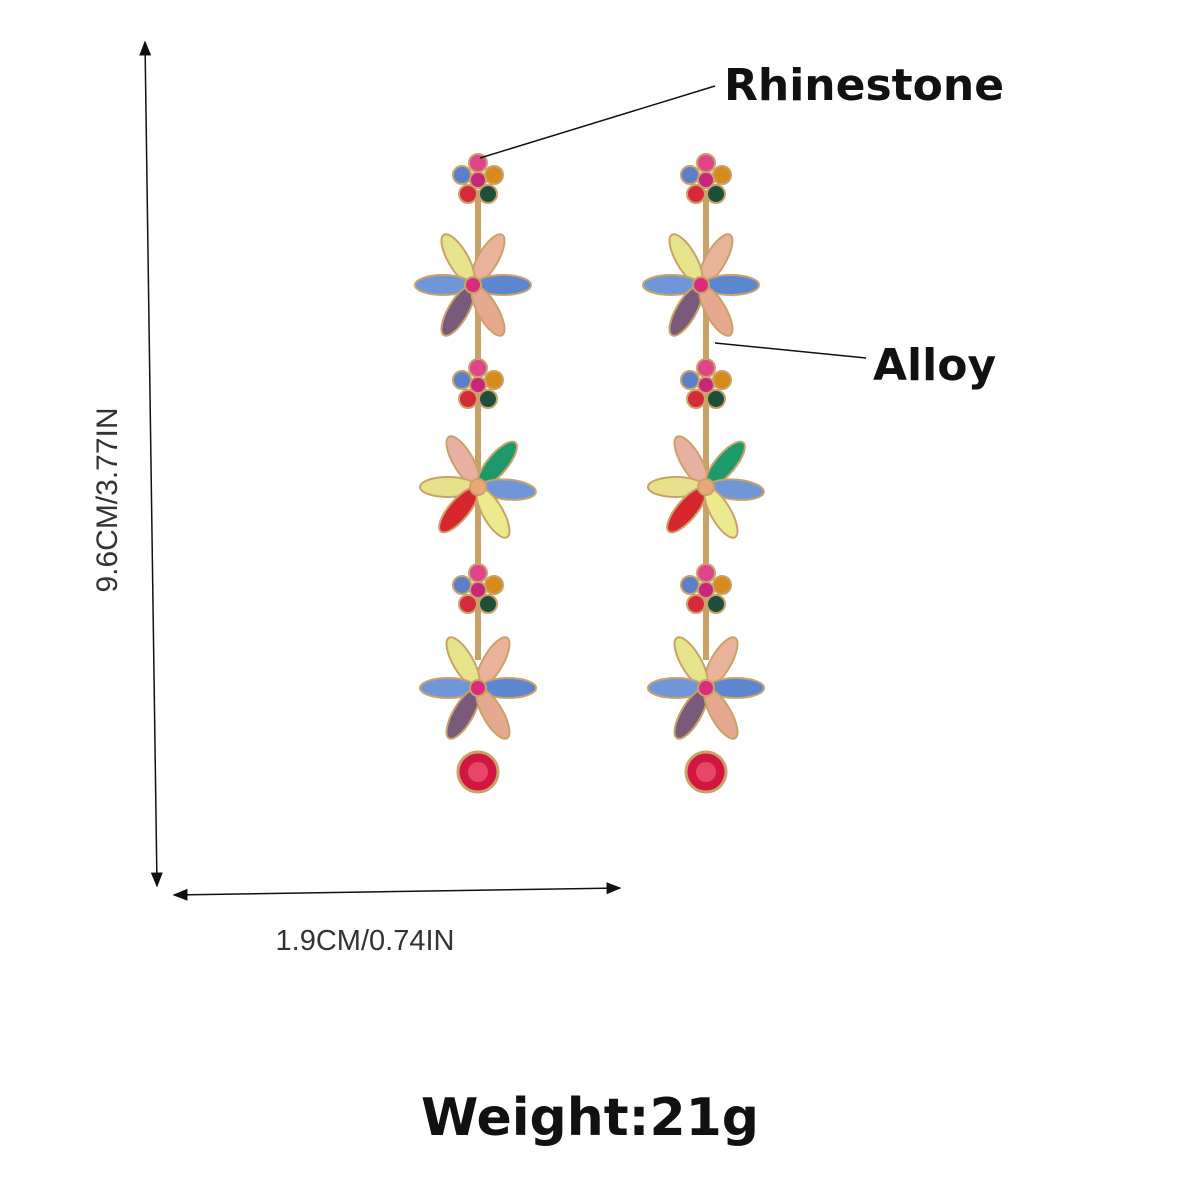  What do you see at coordinates (397, 891) in the screenshot?
I see `width-arrow` at bounding box center [397, 891].